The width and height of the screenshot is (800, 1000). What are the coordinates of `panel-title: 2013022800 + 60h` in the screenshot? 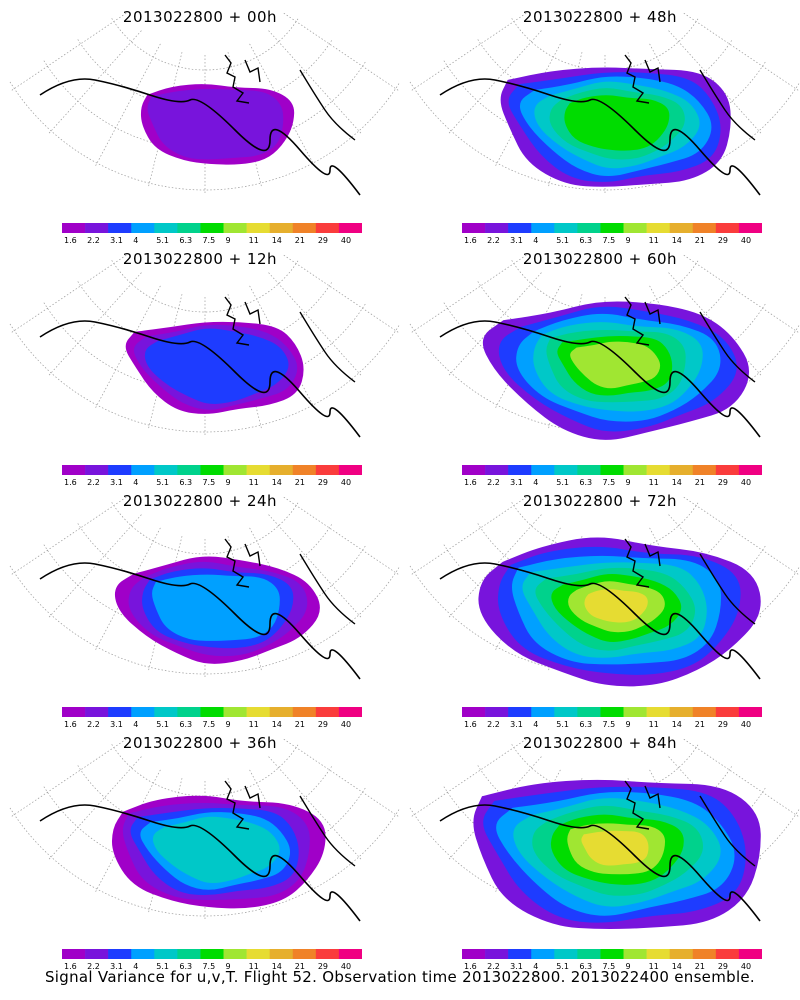 It's located at (600, 259).